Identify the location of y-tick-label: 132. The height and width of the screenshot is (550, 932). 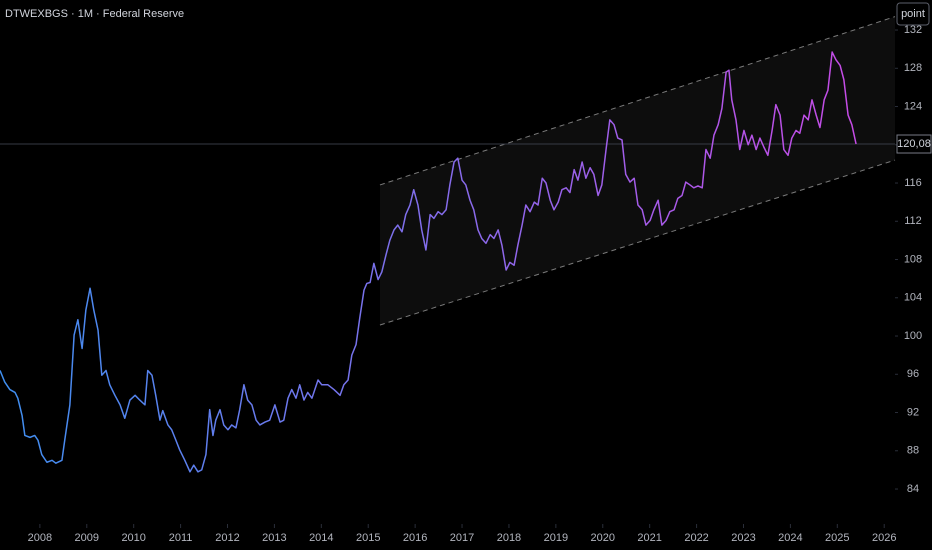
(913, 30).